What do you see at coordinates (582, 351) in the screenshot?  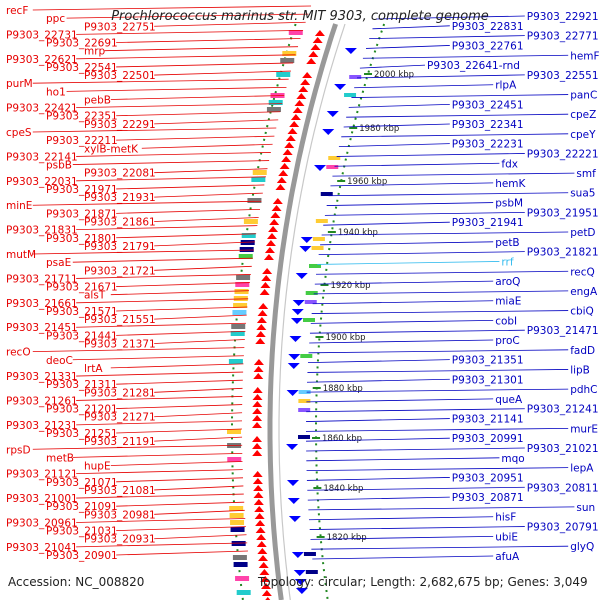 I see `right-gene-label: fadD` at bounding box center [582, 351].